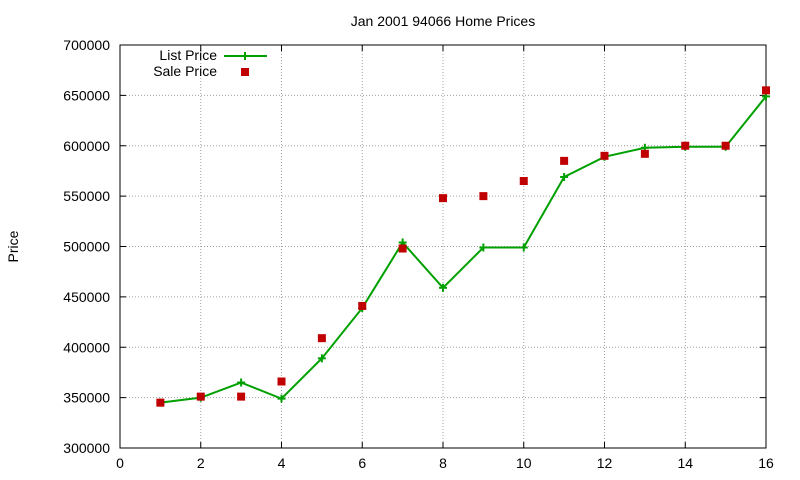  I want to click on x-tick-label: 10, so click(524, 463).